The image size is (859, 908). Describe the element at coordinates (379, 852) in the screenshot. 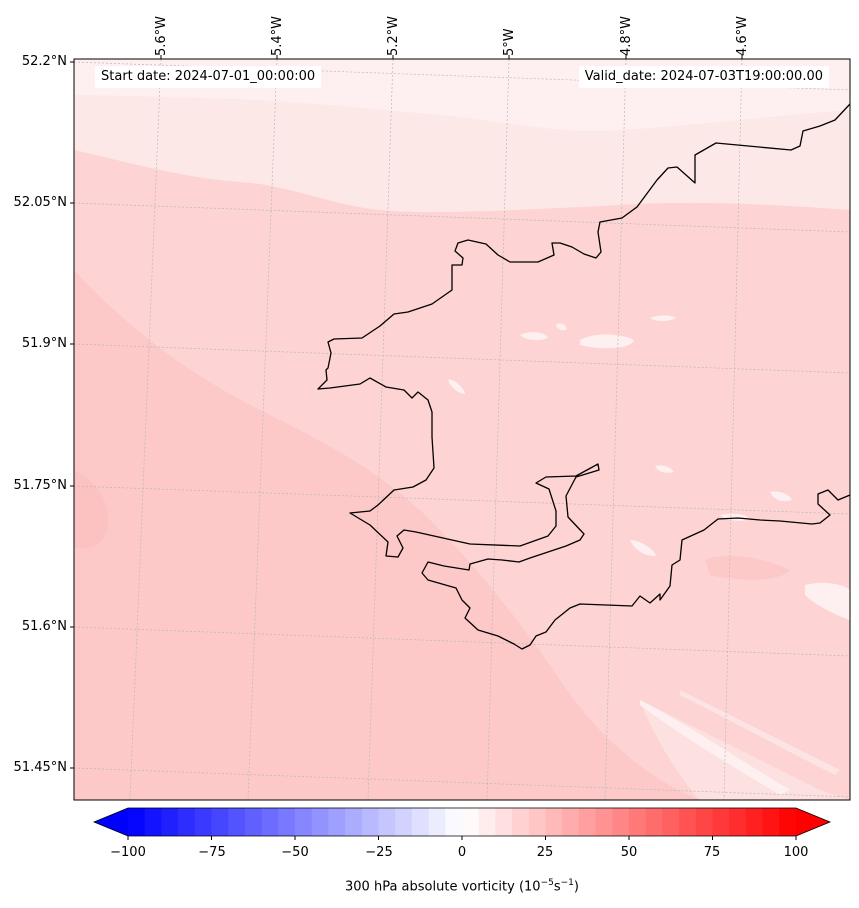

I see `colorbar-tick-label: −25` at that location.